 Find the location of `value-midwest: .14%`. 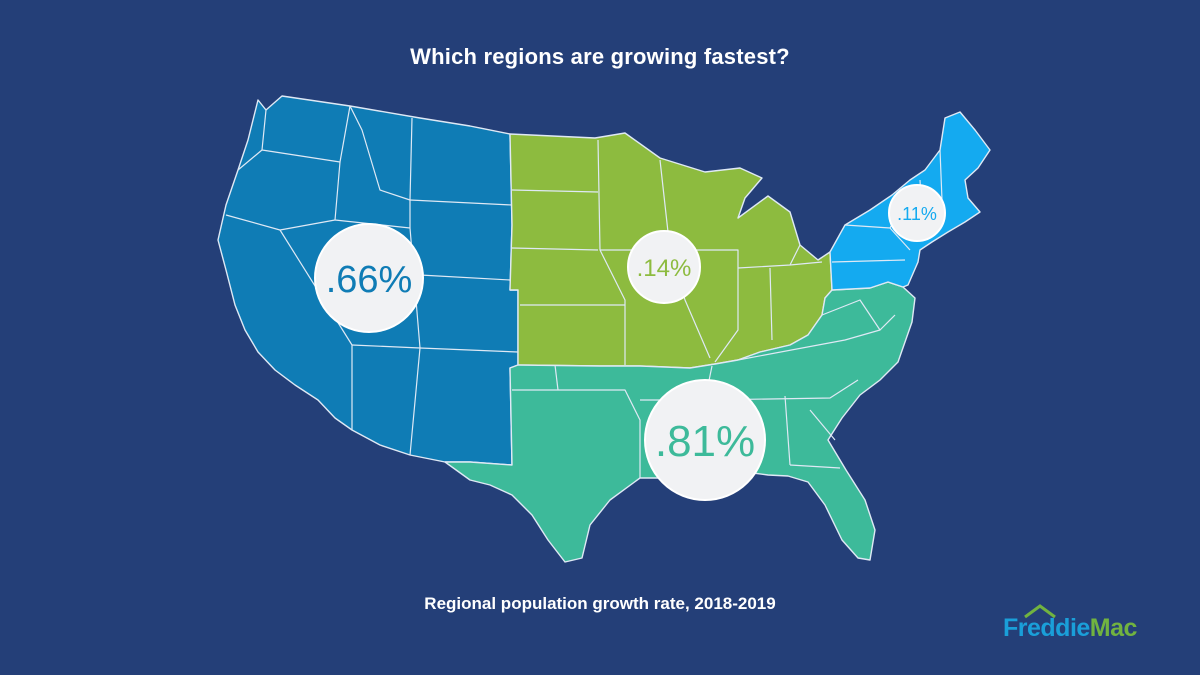

value-midwest: .14% is located at coordinates (664, 268).